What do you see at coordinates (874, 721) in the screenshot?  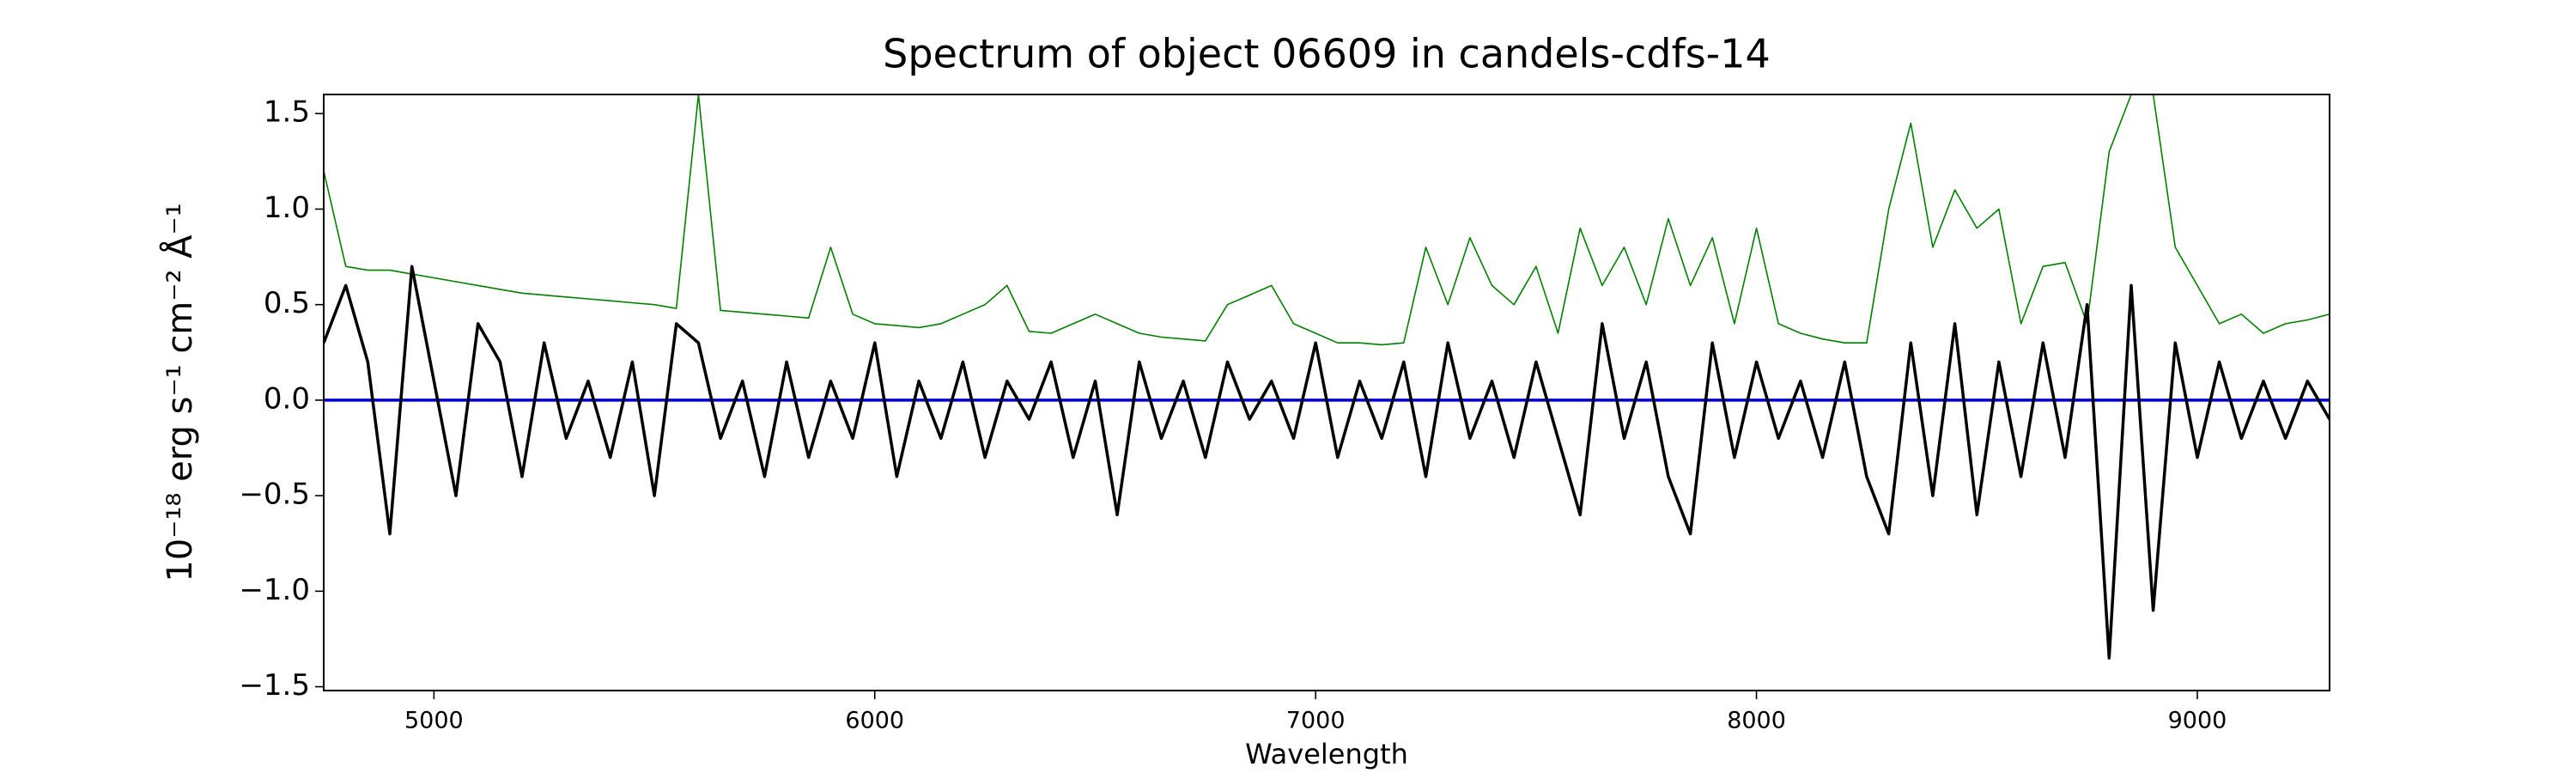 I see `x-tick-label: 6000` at bounding box center [874, 721].